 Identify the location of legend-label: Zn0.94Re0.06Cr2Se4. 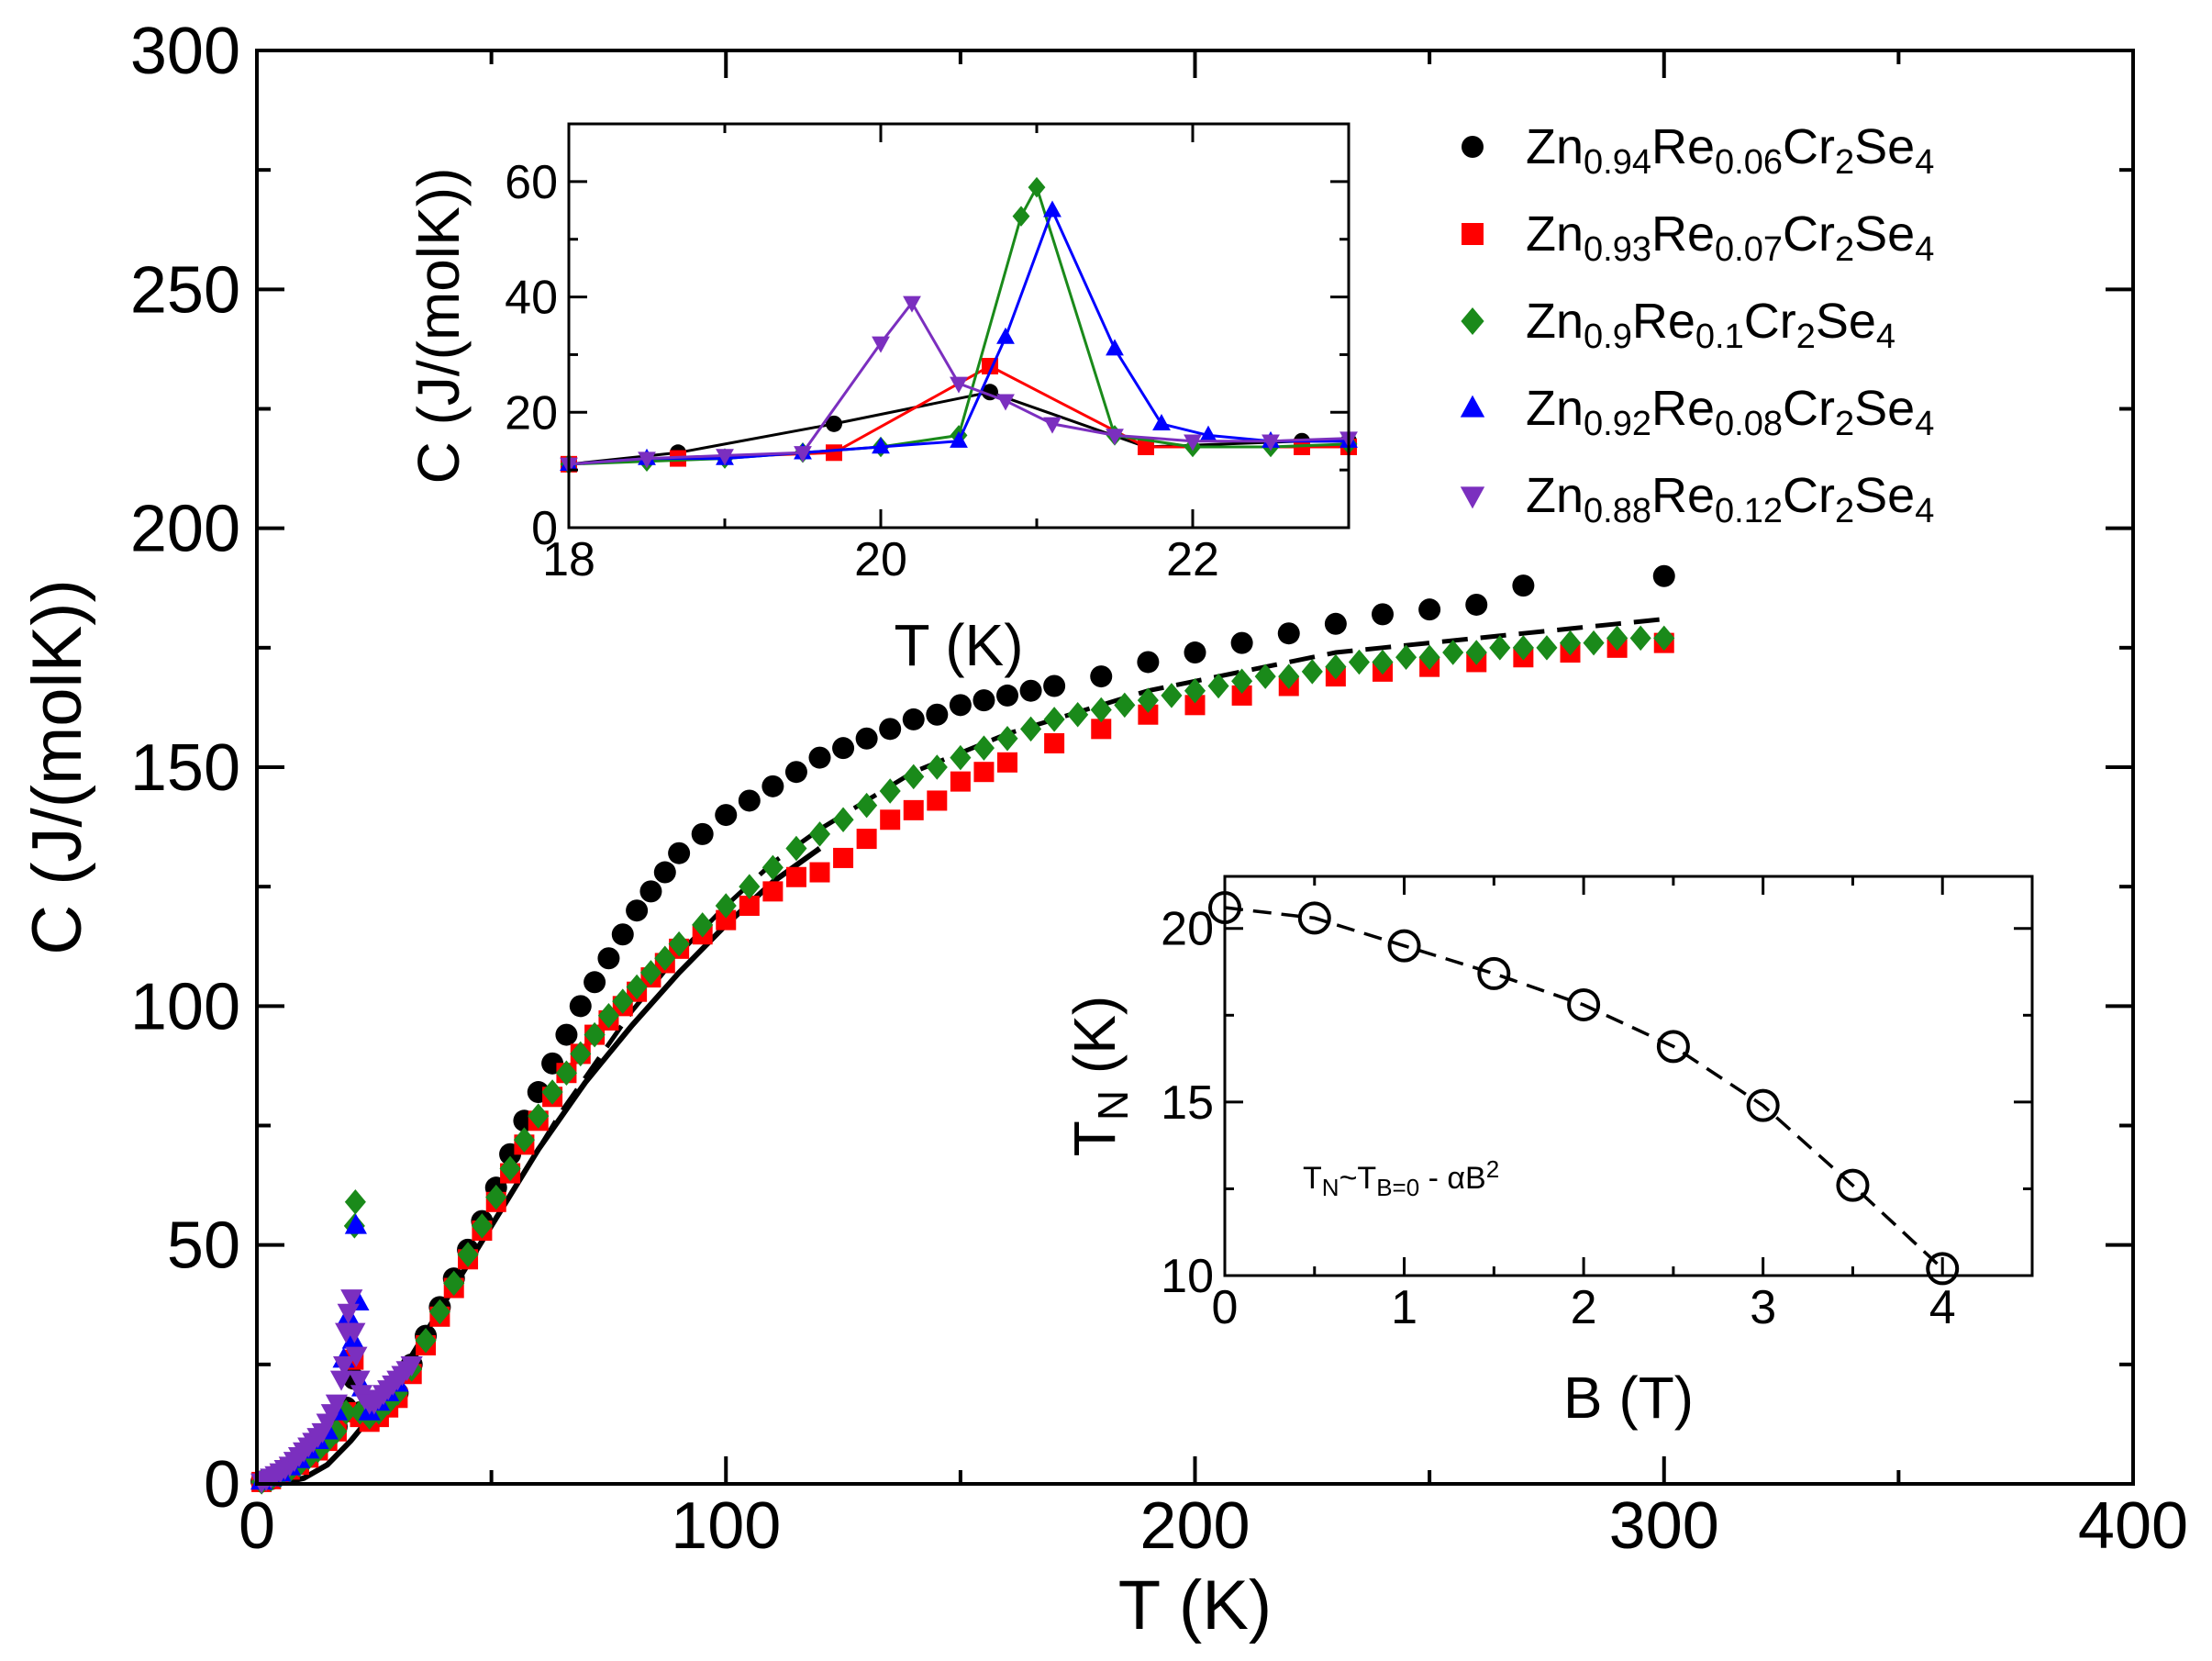
(1730, 150).